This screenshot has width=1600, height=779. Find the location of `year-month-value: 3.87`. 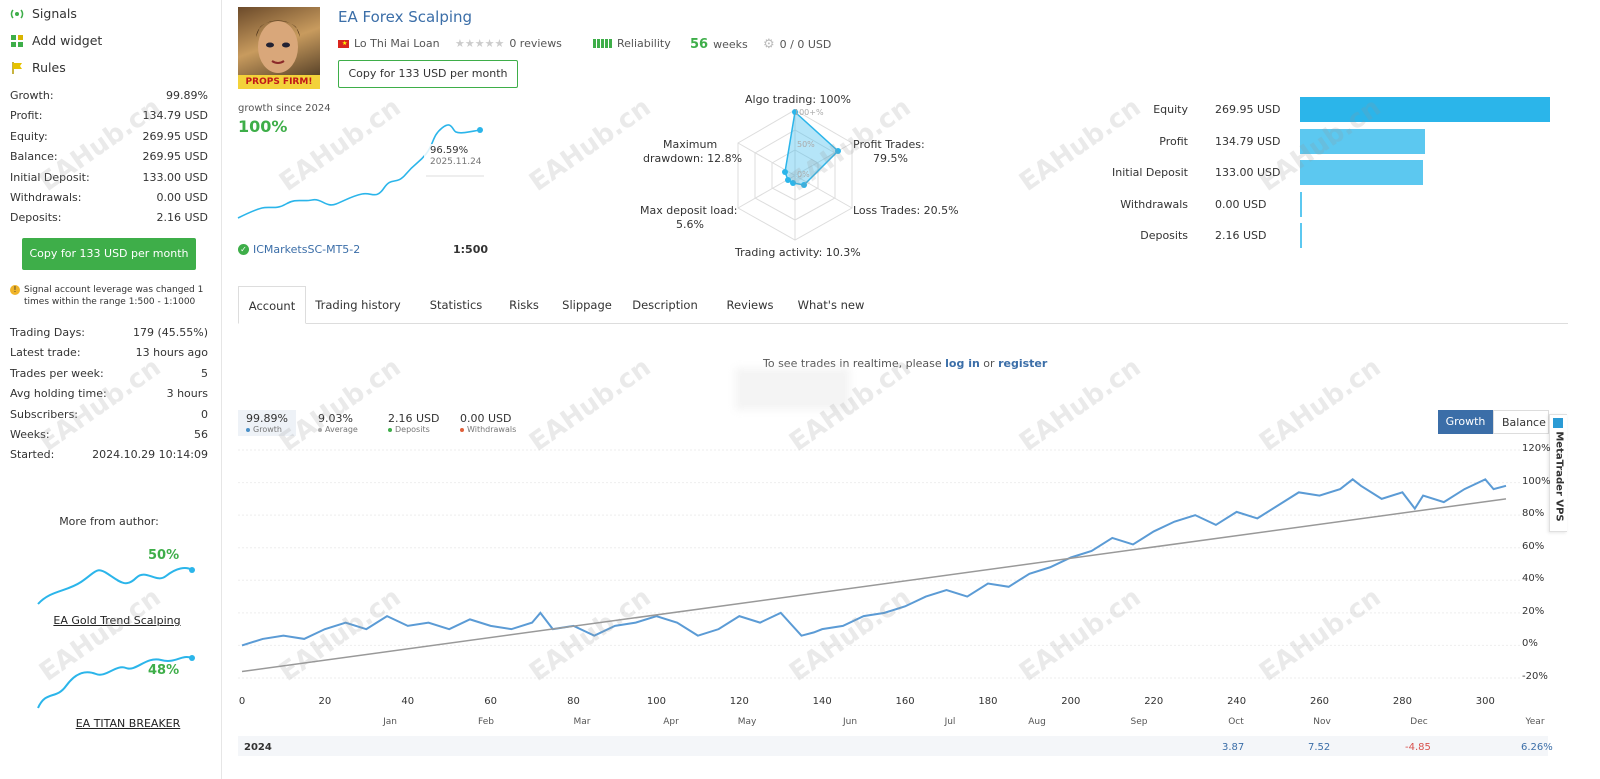

year-month-value: 3.87 is located at coordinates (1233, 747).